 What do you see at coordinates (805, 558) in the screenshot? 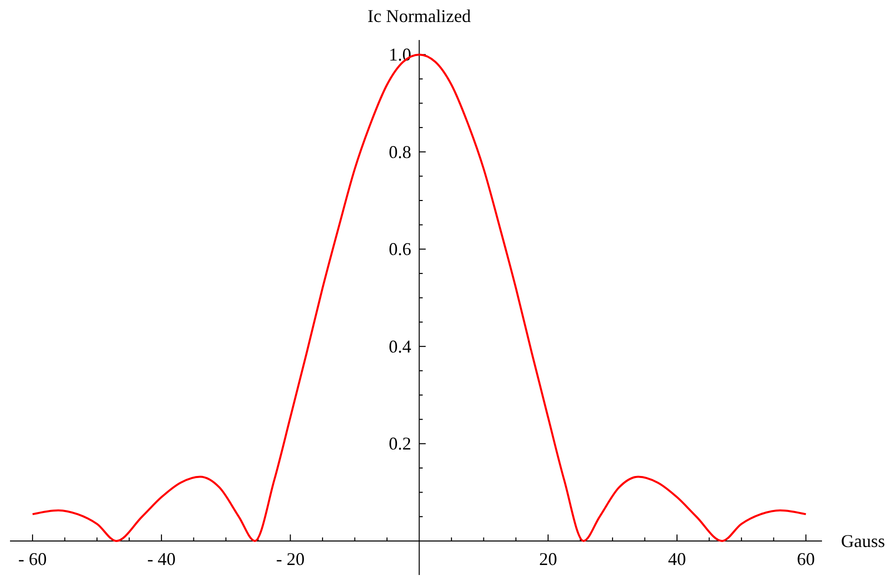
I see `x-tick-label: 60` at bounding box center [805, 558].